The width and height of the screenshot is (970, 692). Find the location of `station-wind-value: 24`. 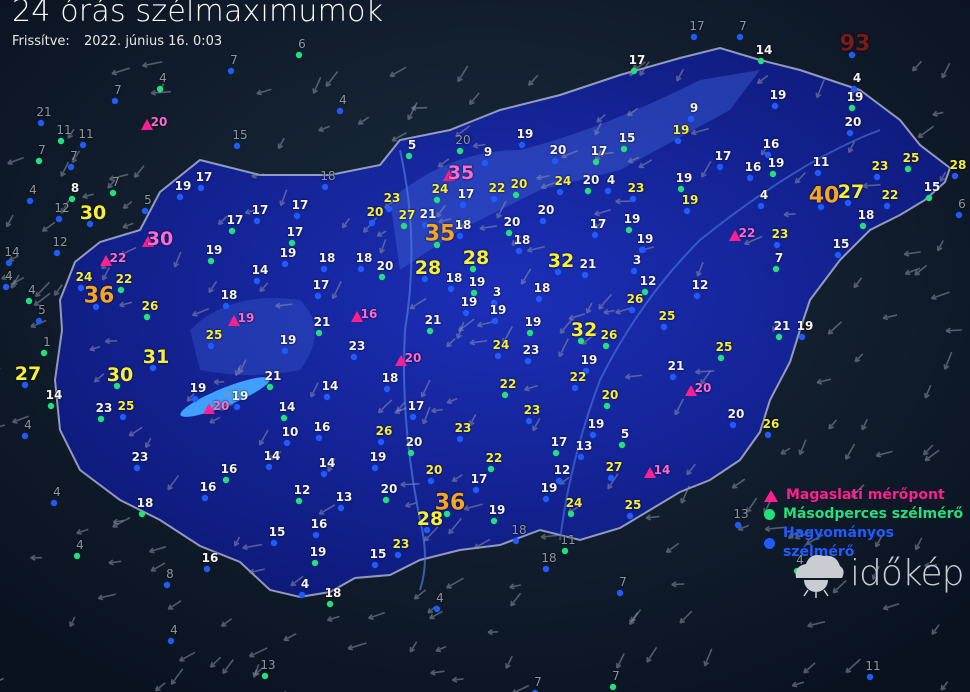

station-wind-value: 24 is located at coordinates (440, 189).